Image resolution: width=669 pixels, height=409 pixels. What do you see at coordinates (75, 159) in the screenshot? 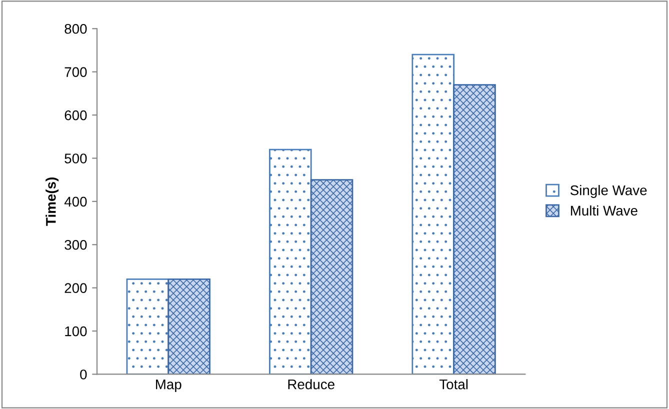
I see `y-tick-label: 500` at bounding box center [75, 159].